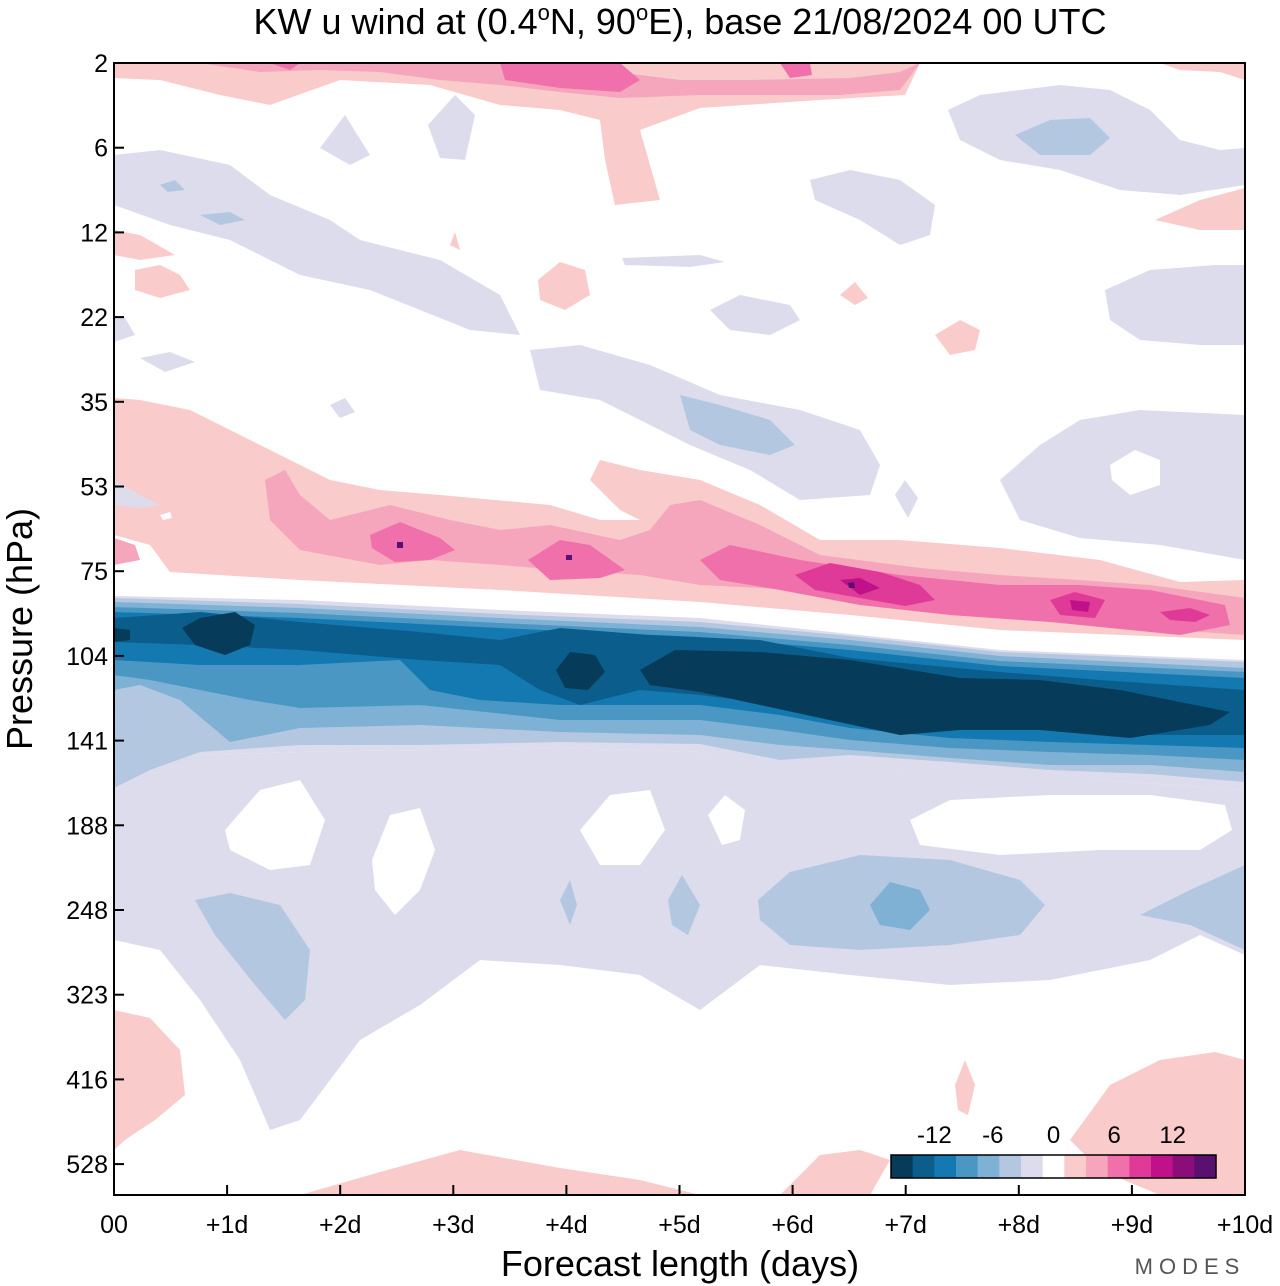 The width and height of the screenshot is (1280, 1286). Describe the element at coordinates (114, 1225) in the screenshot. I see `x-tick-label: 00` at that location.